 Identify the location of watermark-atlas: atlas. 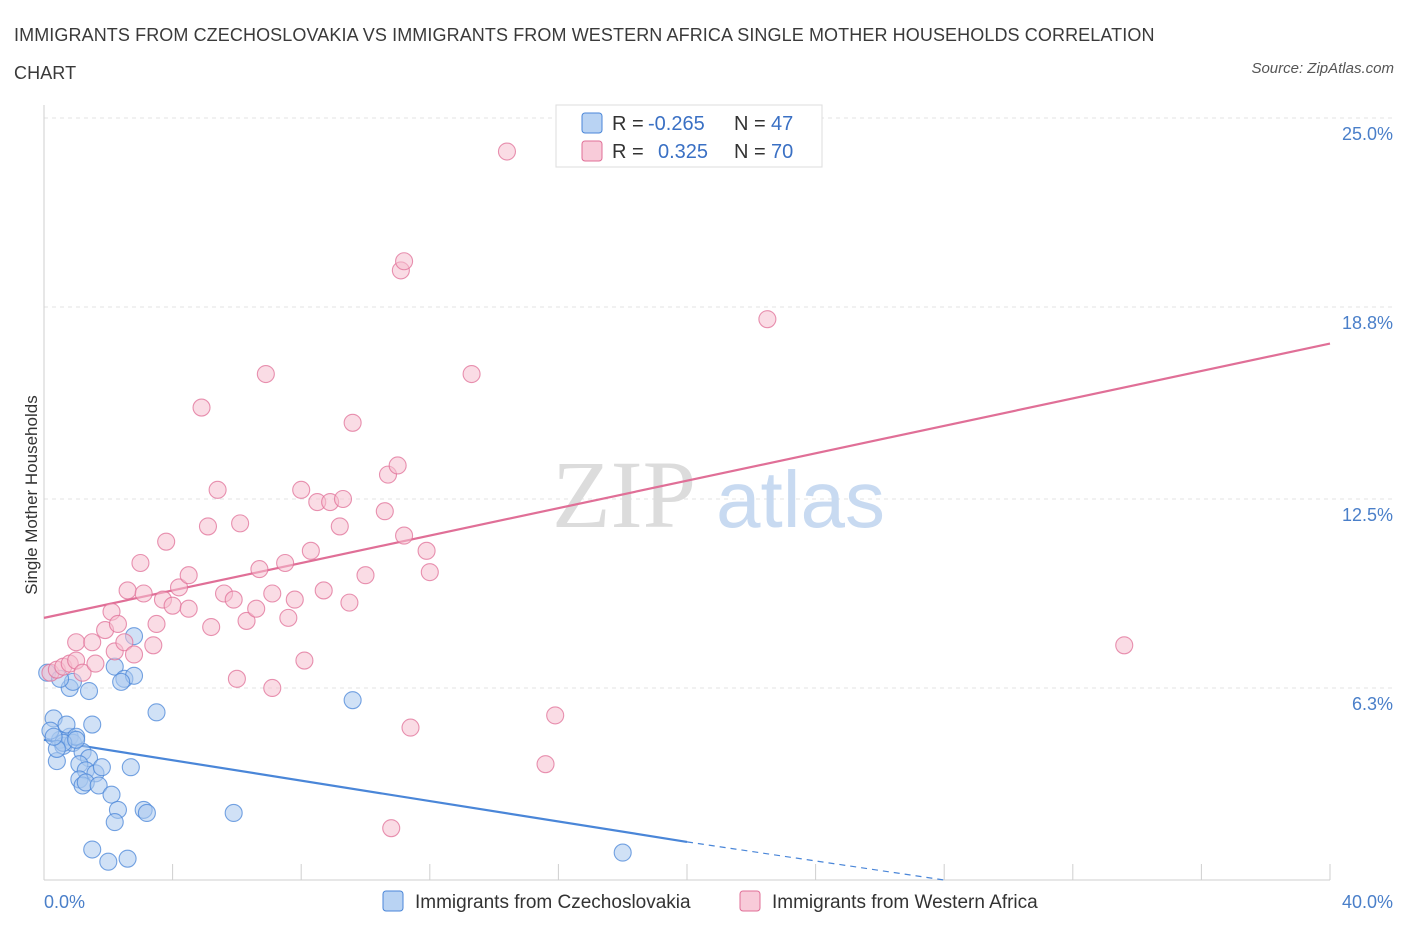
(800, 499).